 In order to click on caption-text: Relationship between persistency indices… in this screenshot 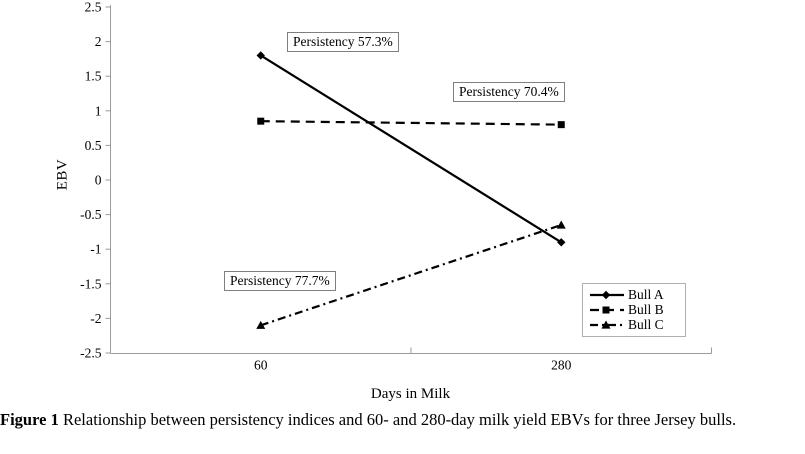, I will do `click(399, 419)`.